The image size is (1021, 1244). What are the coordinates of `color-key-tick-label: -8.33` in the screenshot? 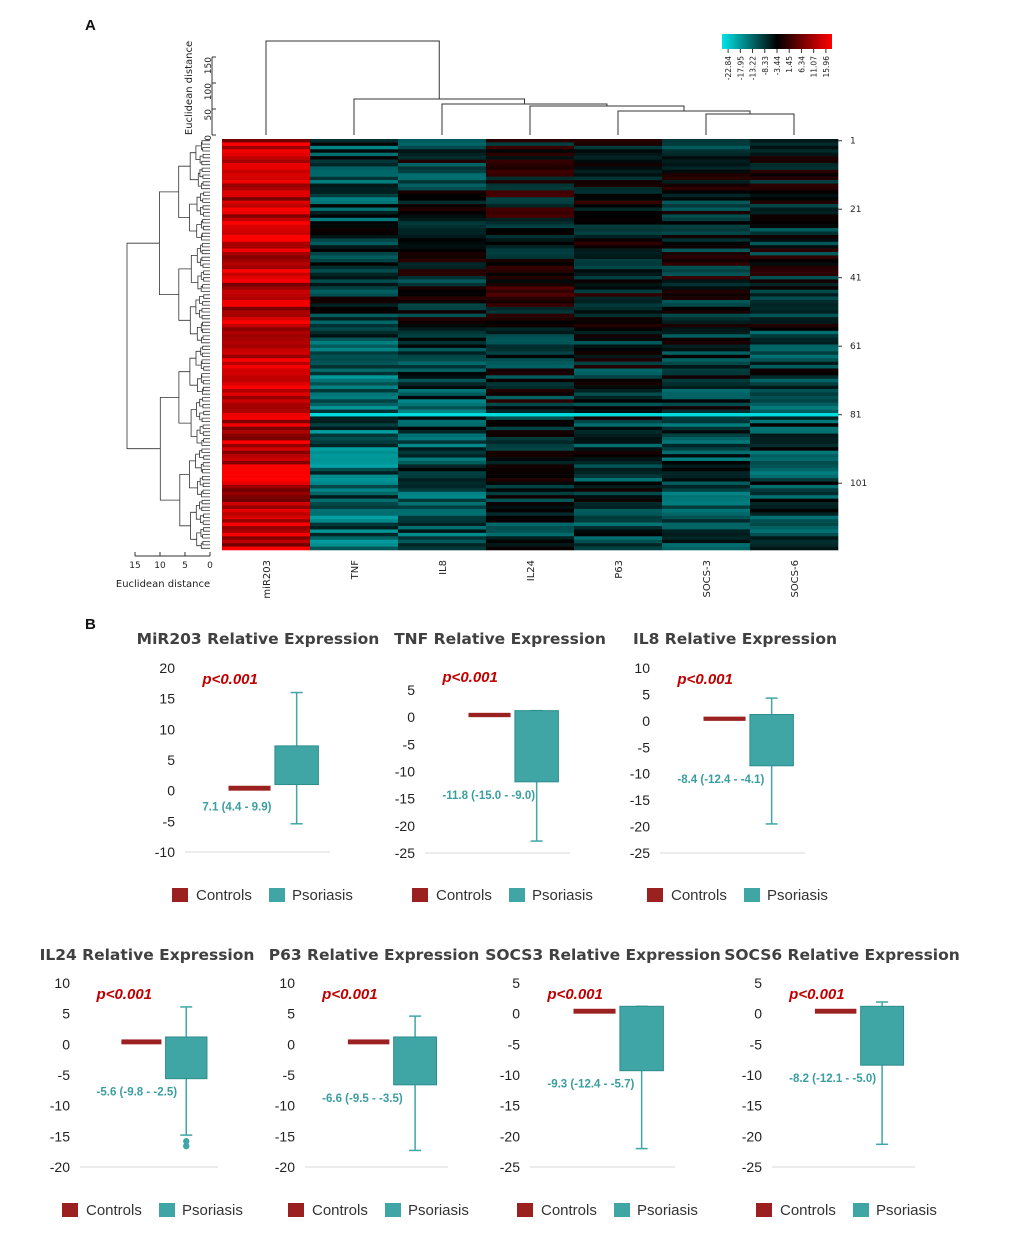 It's located at (765, 66).